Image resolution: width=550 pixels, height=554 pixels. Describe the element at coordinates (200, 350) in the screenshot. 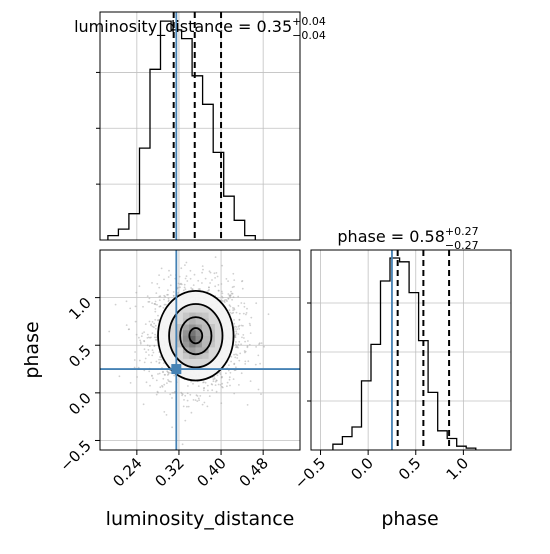

I see `scatter-panel-frame` at that location.